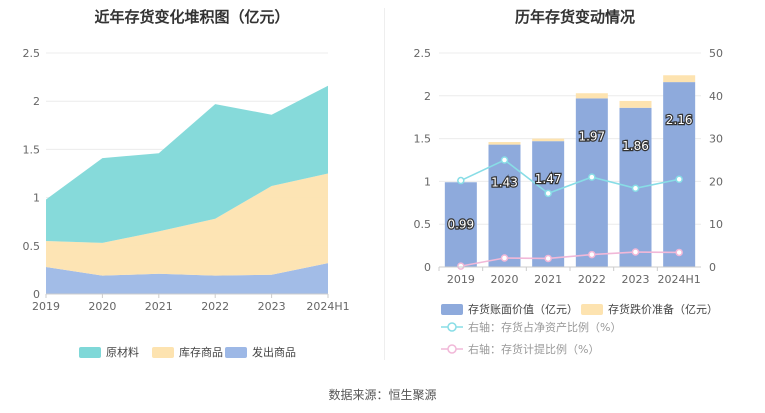 The height and width of the screenshot is (413, 765). What do you see at coordinates (36, 198) in the screenshot?
I see `y-tick-label: 1` at bounding box center [36, 198].